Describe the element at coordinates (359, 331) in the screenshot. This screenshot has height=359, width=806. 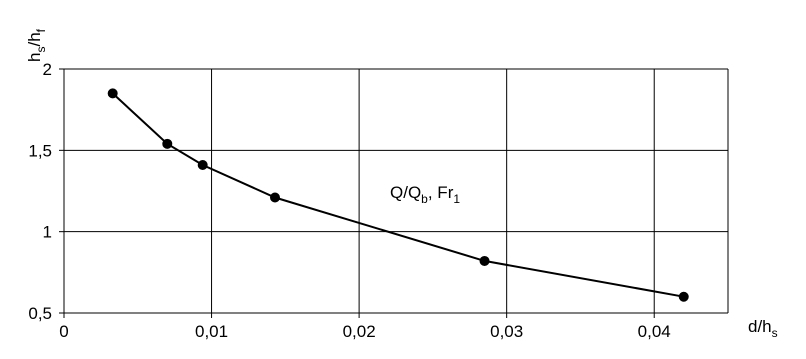
I see `x-tick-label: 0,02` at that location.